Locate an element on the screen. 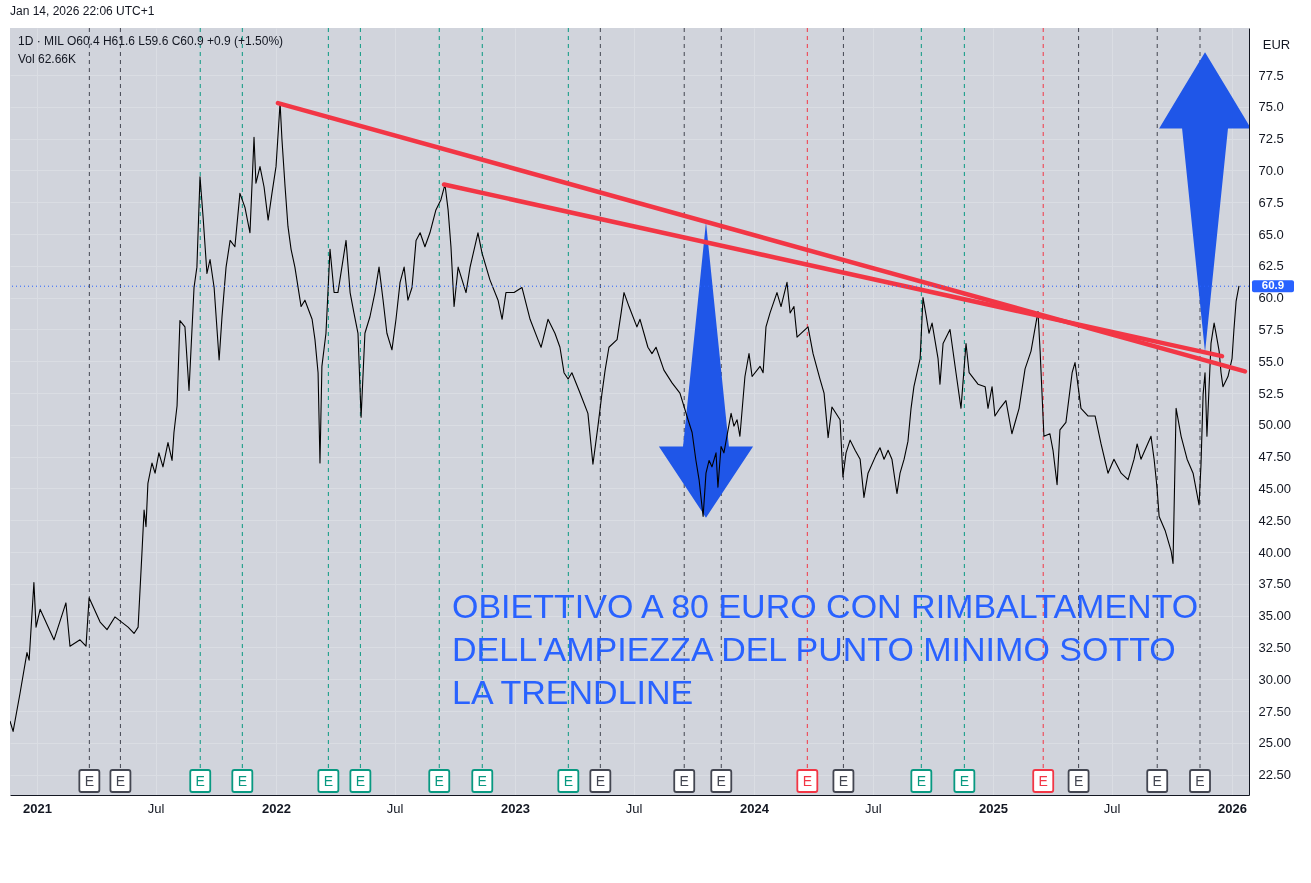 This screenshot has height=883, width=1311. x-tick-label: 2024 is located at coordinates (755, 808).